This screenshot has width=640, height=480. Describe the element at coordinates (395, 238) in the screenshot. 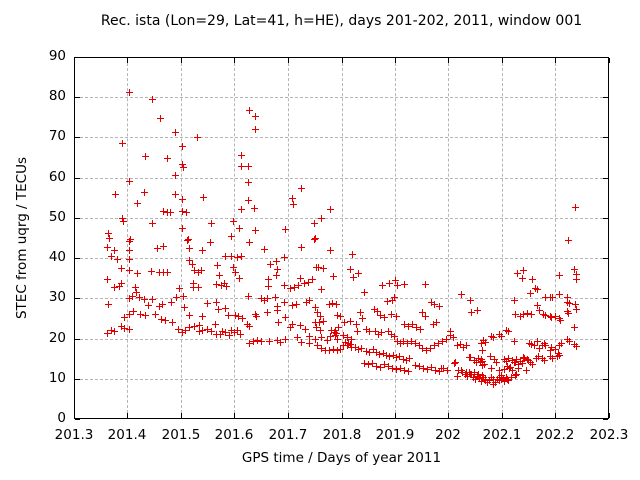

I see `gridline-vertical` at that location.